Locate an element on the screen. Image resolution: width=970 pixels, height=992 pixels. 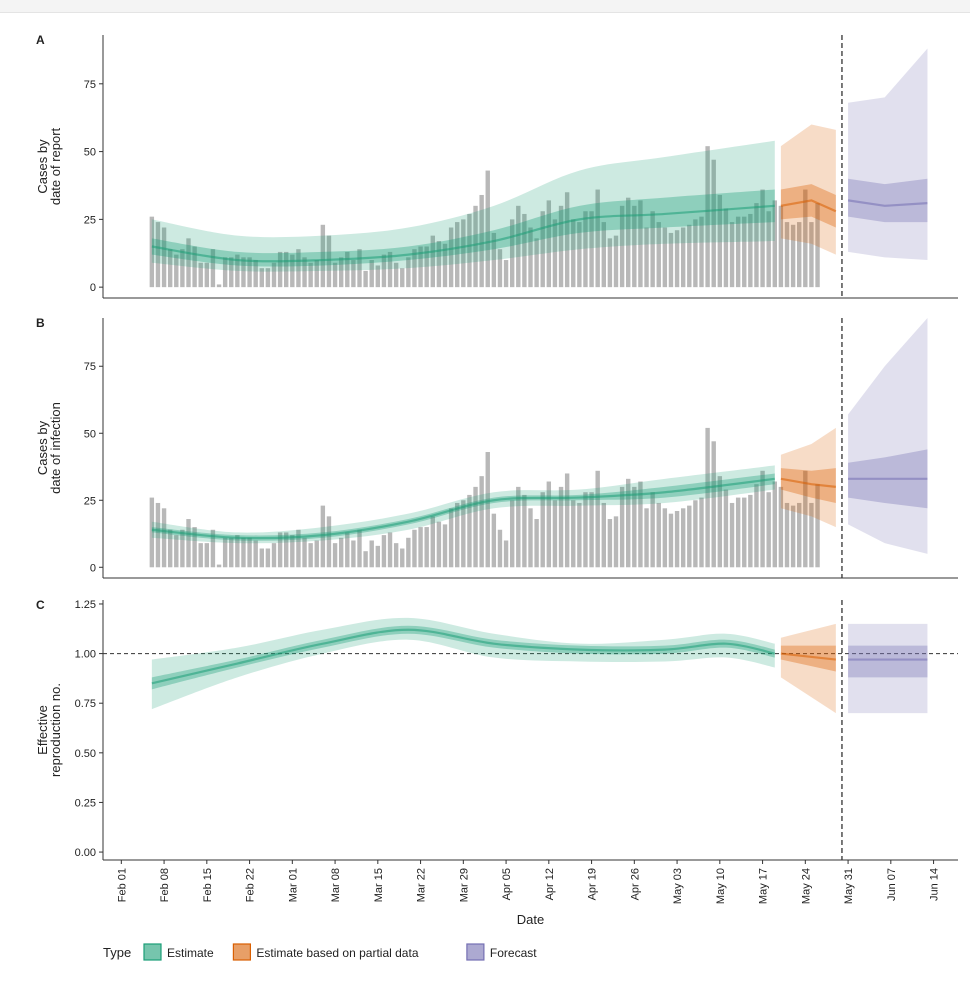
x-tick-label: Apr 19 is located at coordinates (593, 884).